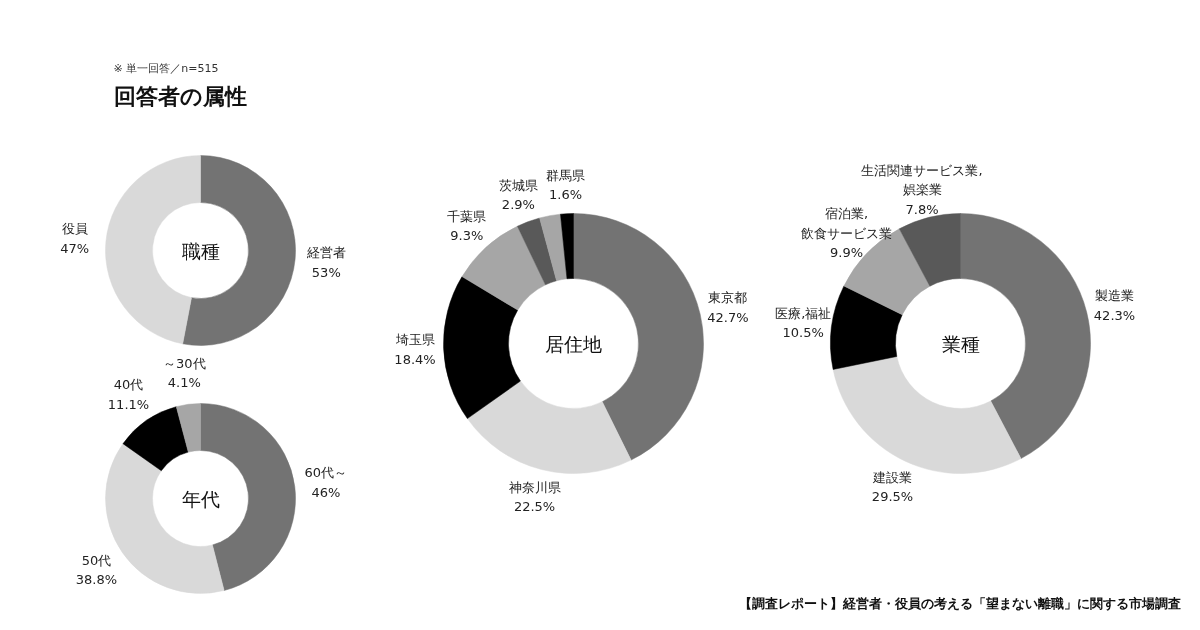 Image resolution: width=1200 pixels, height=630 pixels. I want to click on slice-label: 製造業, so click(1114, 296).